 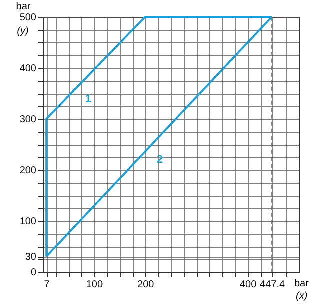 What do you see at coordinates (302, 296) in the screenshot?
I see `text: (x)` at bounding box center [302, 296].